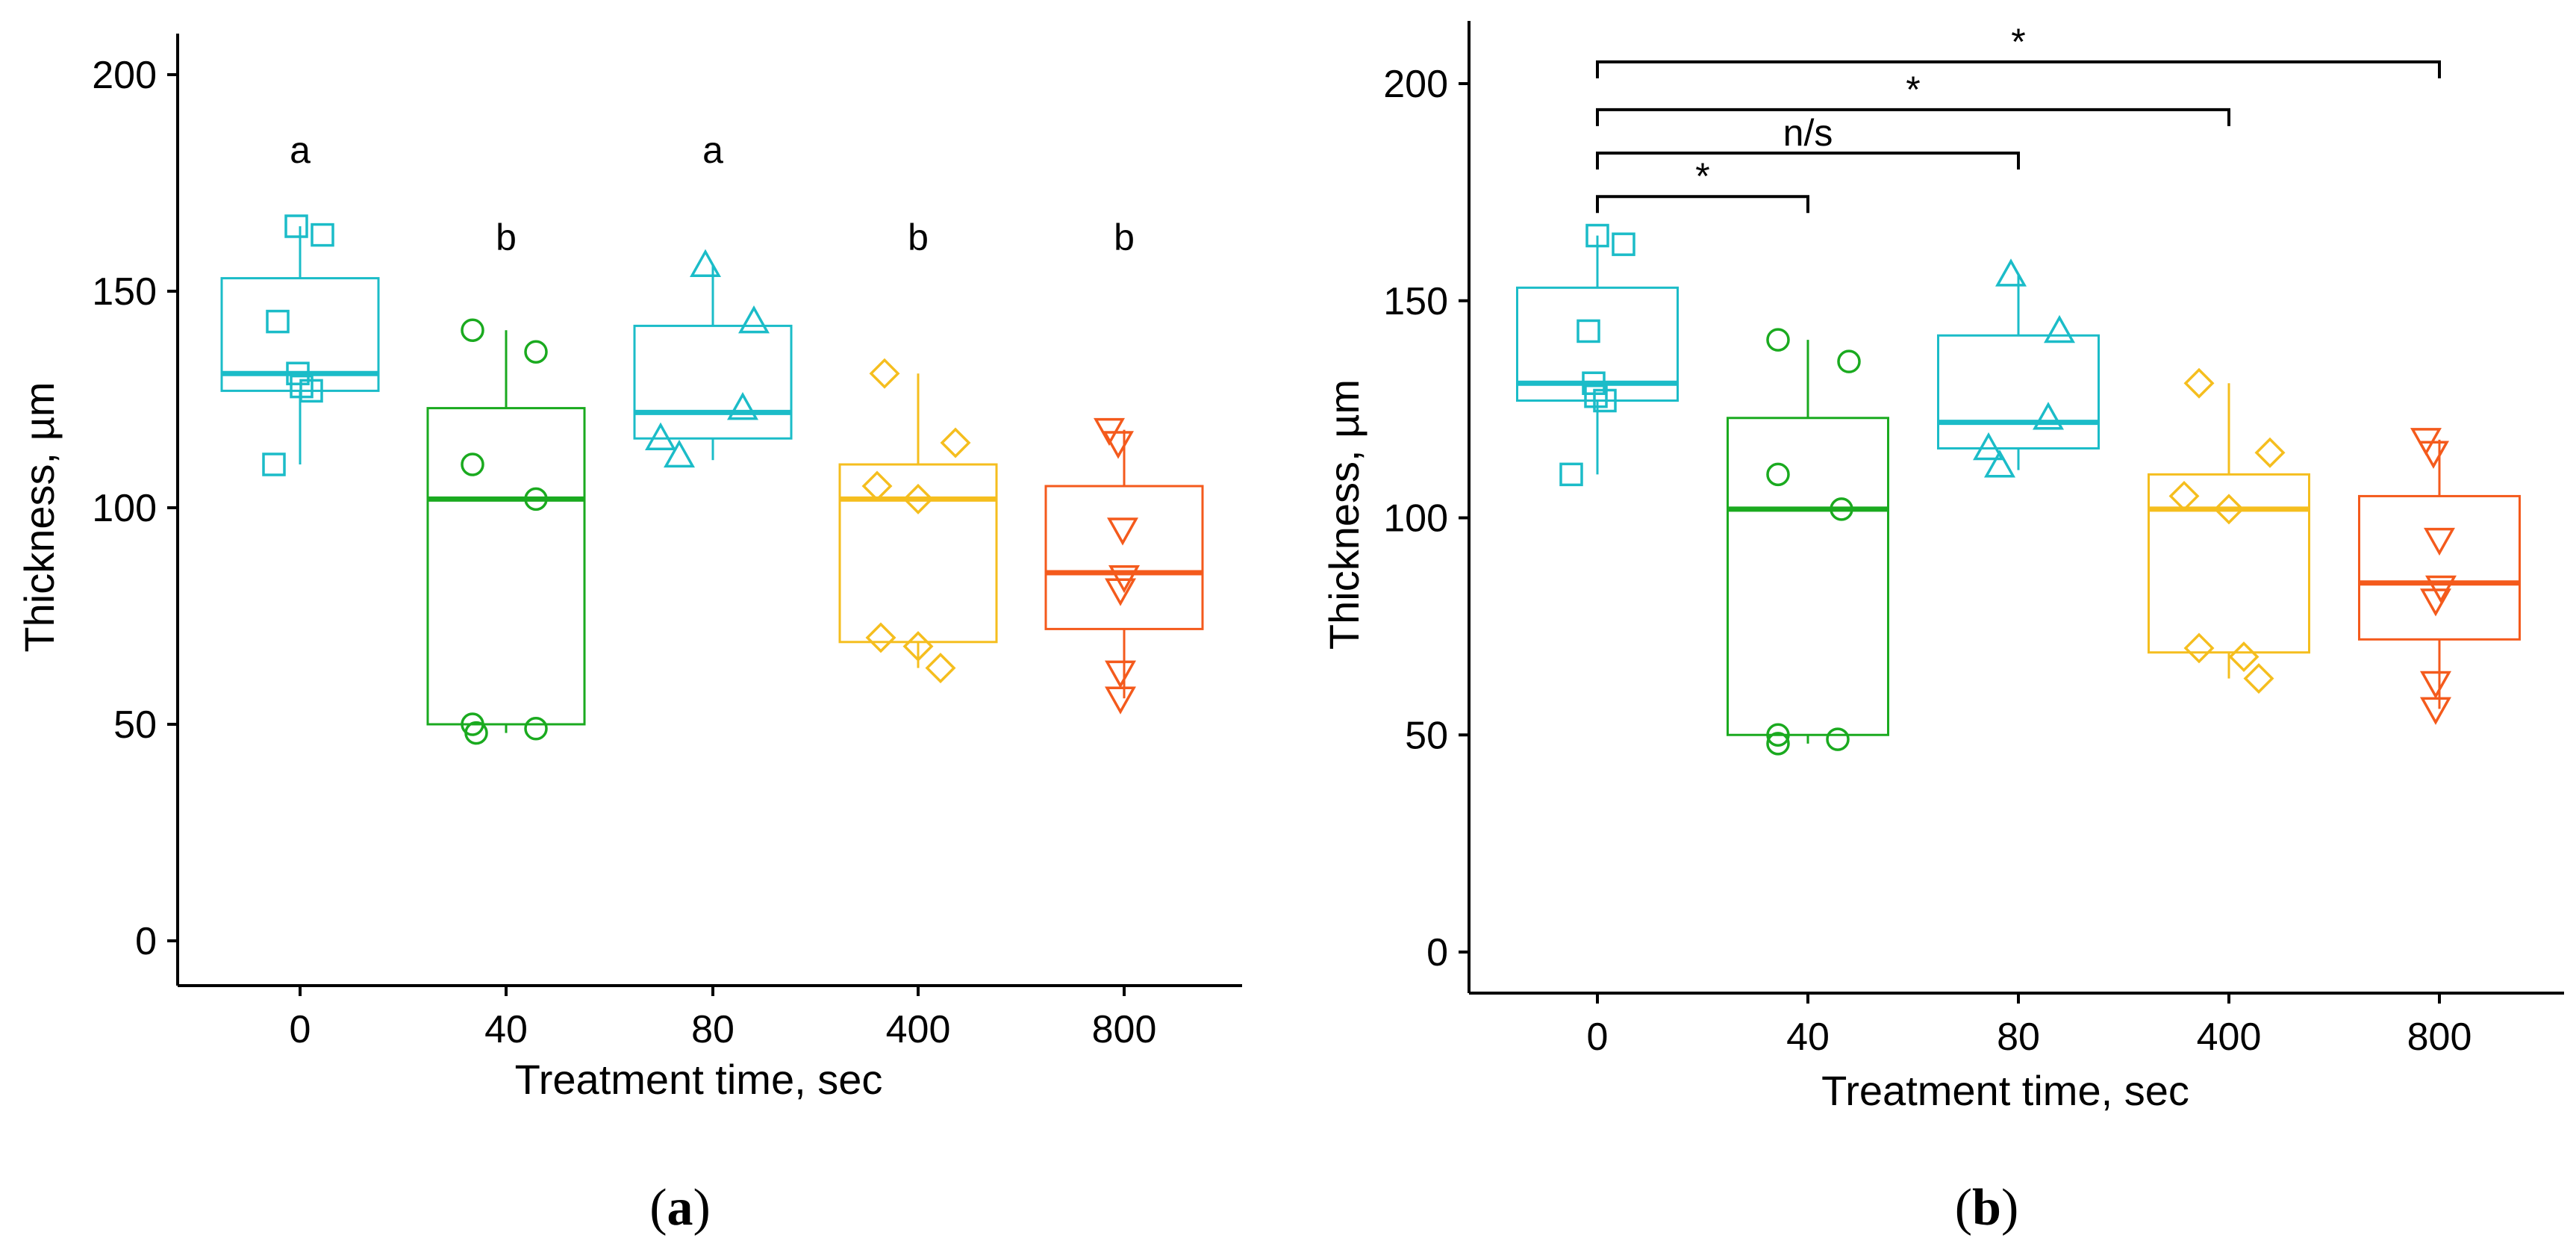 Image resolution: width=2576 pixels, height=1241 pixels. I want to click on panel-label: (b), so click(1987, 1208).